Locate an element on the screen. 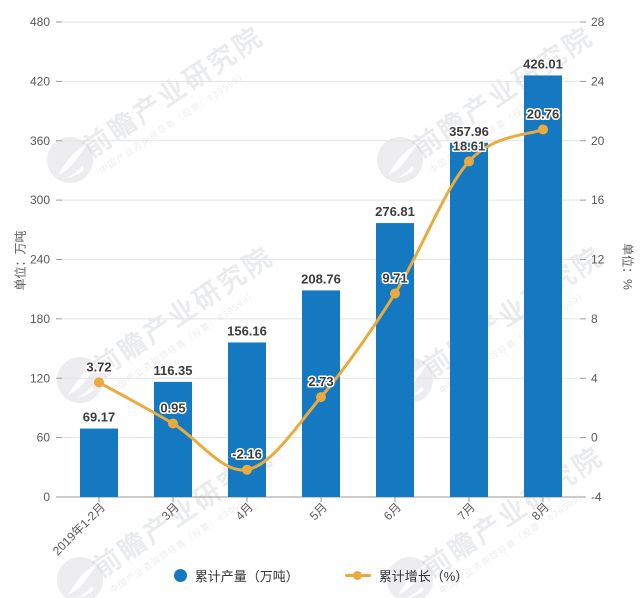 The image size is (642, 598). right-axis-tick-label: 0 is located at coordinates (594, 438).